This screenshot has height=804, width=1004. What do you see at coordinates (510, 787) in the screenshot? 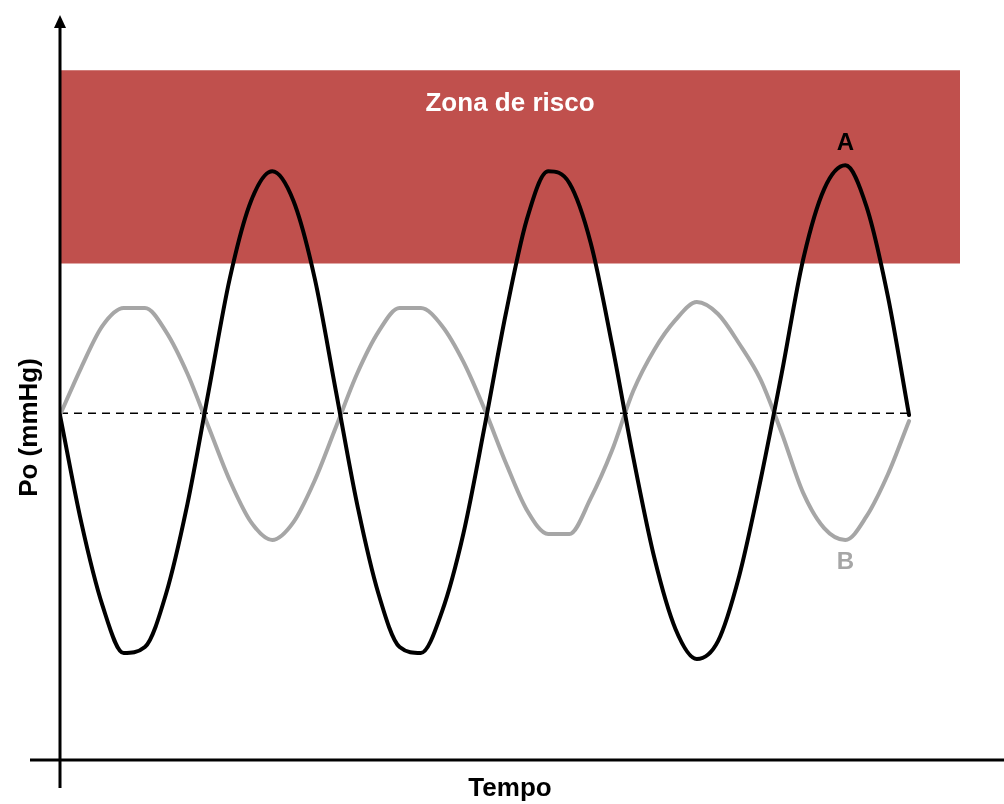
I see `x-axis-title: Tempo` at bounding box center [510, 787].